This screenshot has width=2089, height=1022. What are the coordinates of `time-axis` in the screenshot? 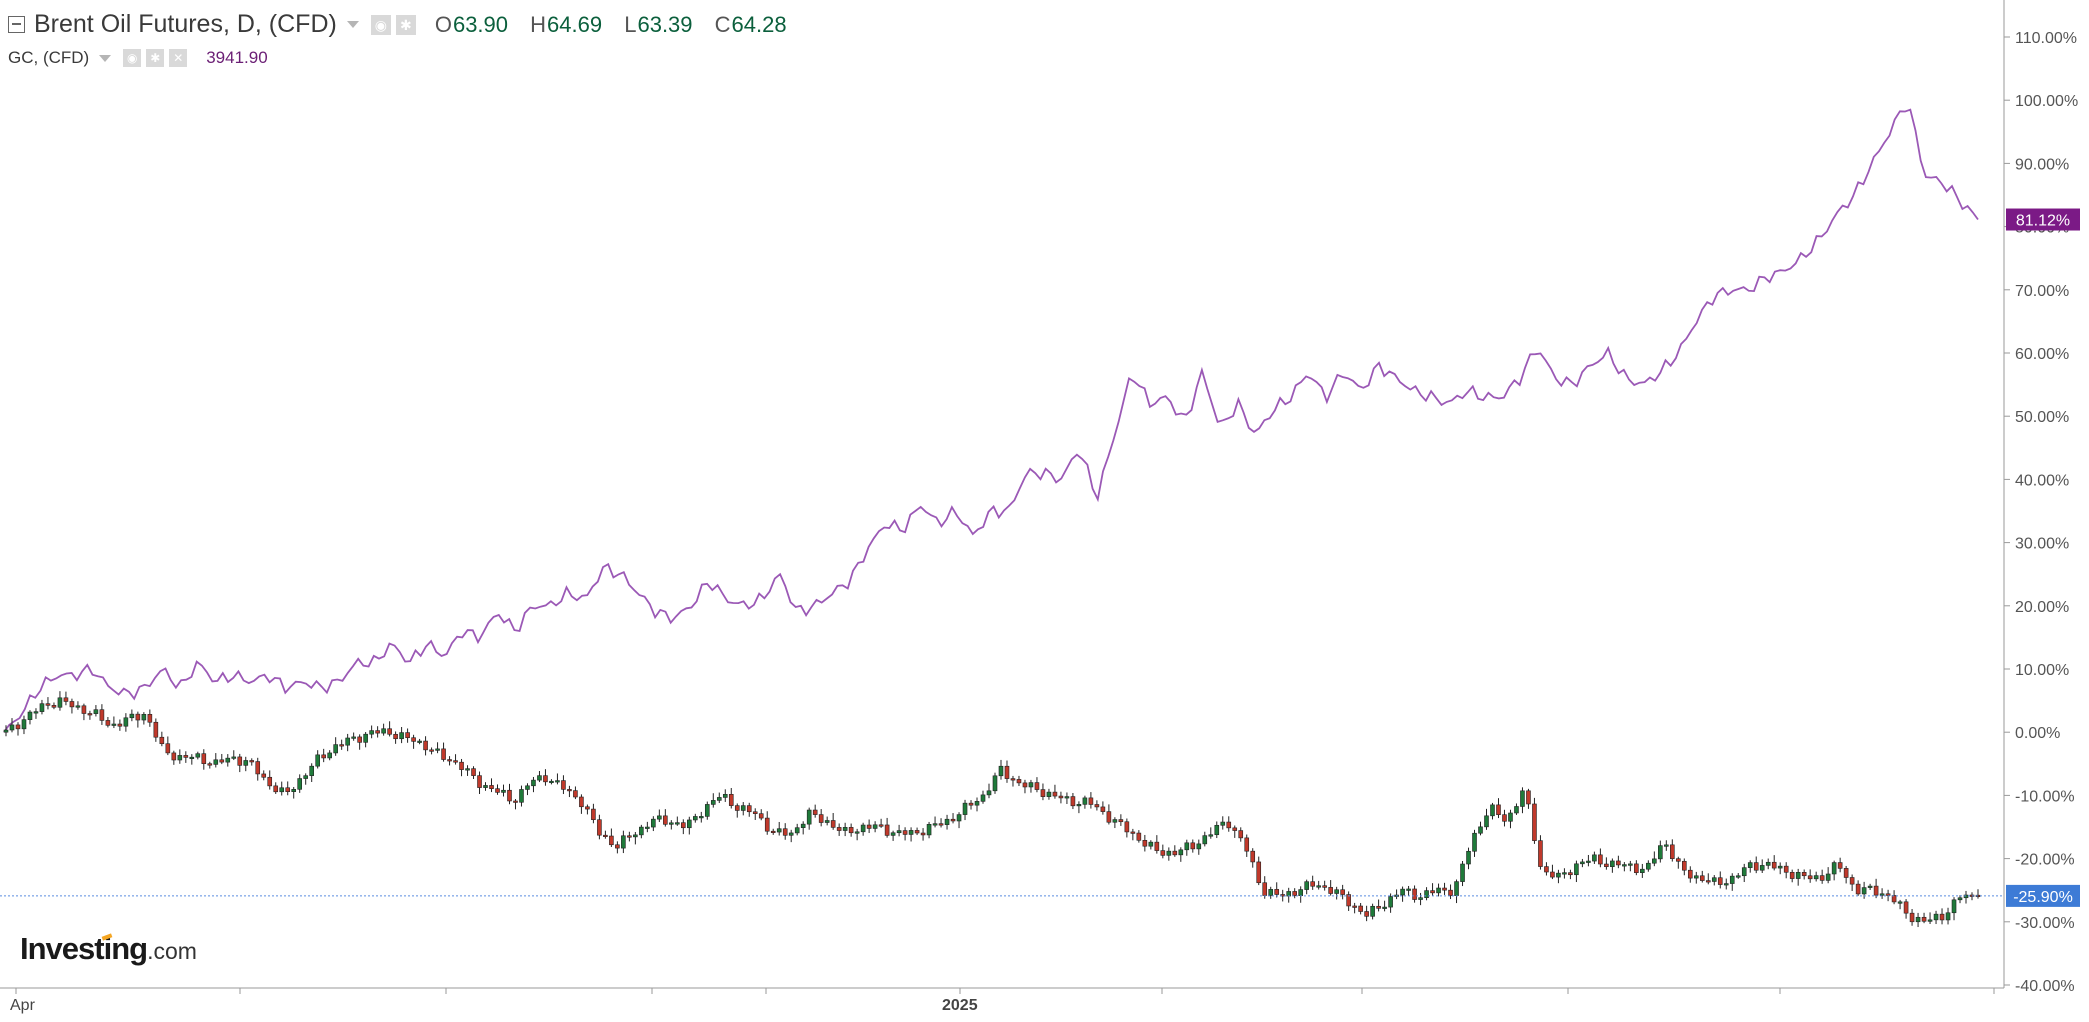 It's located at (1002, 1003).